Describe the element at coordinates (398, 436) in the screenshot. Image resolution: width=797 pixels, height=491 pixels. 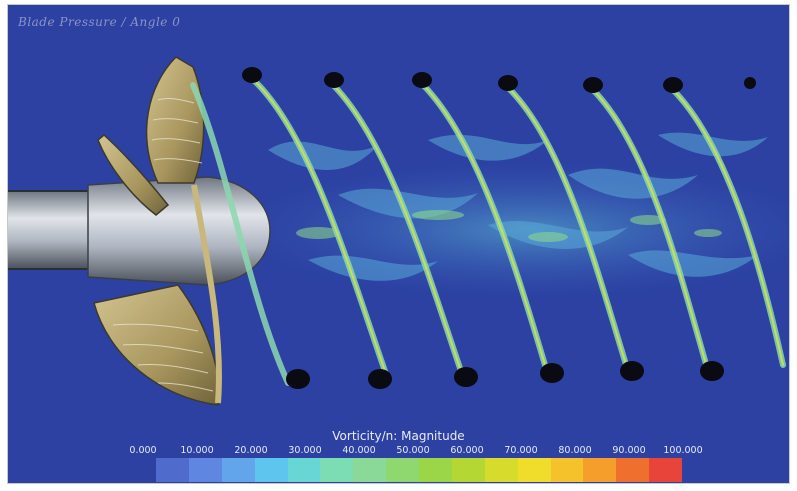
I see `colorbar-title: Vorticity/n: Magnitude` at that location.